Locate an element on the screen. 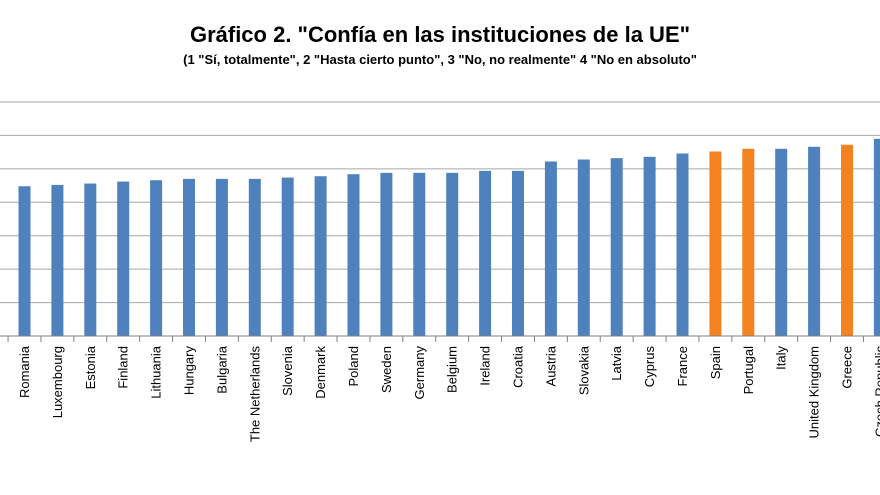 Image resolution: width=880 pixels, height=495 pixels. x-tick-label-the-netherlands: The Netherlands is located at coordinates (254, 394).